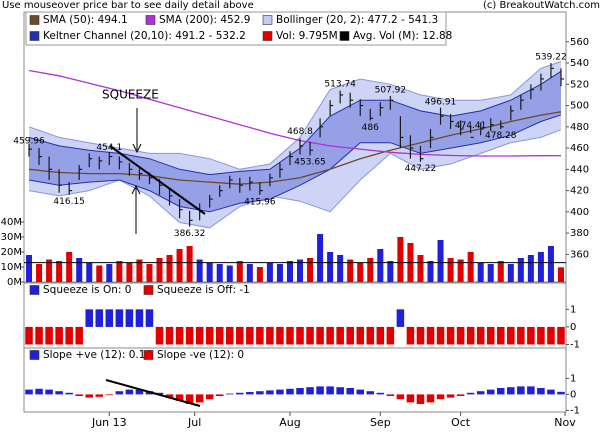 This screenshot has height=434, width=604. I want to click on x-tick-label: Sep, so click(380, 422).